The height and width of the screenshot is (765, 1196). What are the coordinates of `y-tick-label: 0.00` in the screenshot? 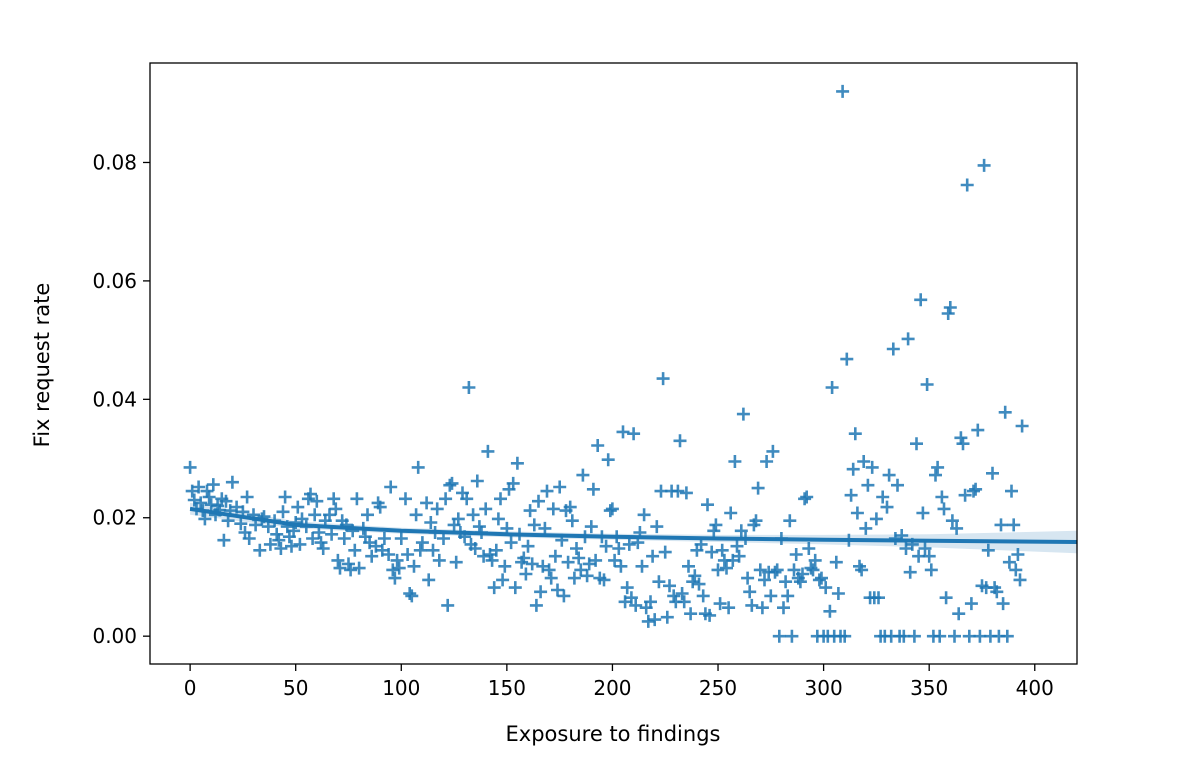 It's located at (114, 636).